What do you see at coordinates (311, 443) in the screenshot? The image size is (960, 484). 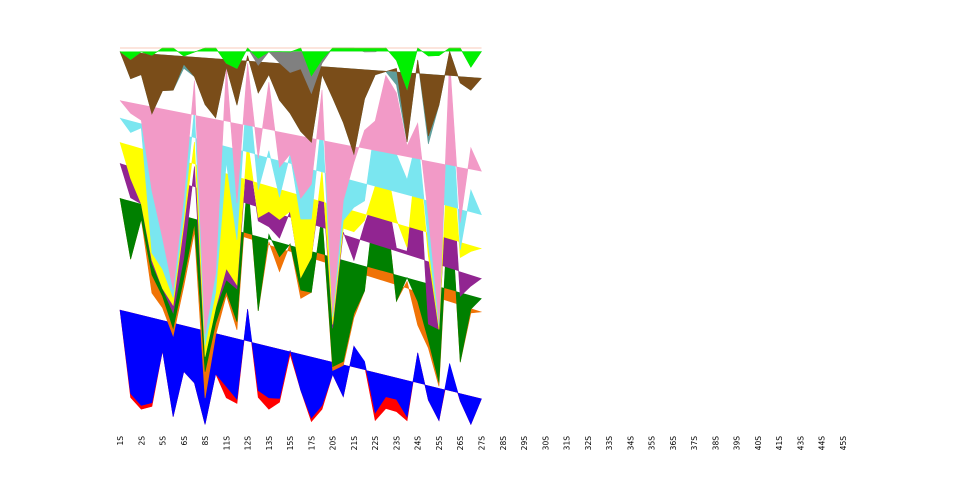 I see `x-tick-label: 17S` at bounding box center [311, 443].